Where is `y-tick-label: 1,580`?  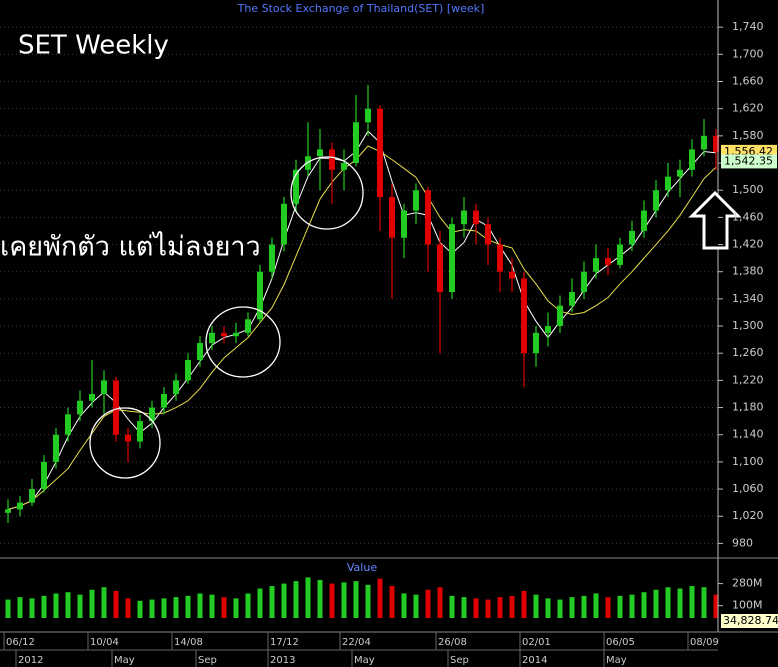
y-tick-label: 1,580 is located at coordinates (748, 135).